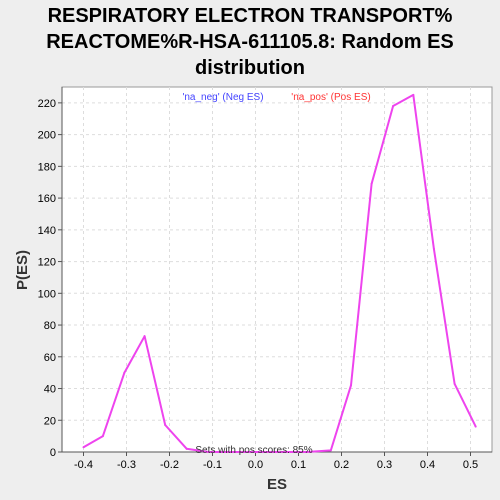  I want to click on x-tick-label: -0.4, so click(83, 465).